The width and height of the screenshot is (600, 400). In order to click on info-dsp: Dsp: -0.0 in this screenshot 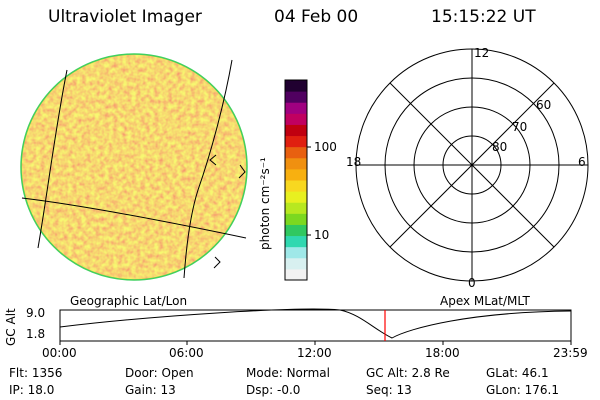, I will do `click(273, 390)`.